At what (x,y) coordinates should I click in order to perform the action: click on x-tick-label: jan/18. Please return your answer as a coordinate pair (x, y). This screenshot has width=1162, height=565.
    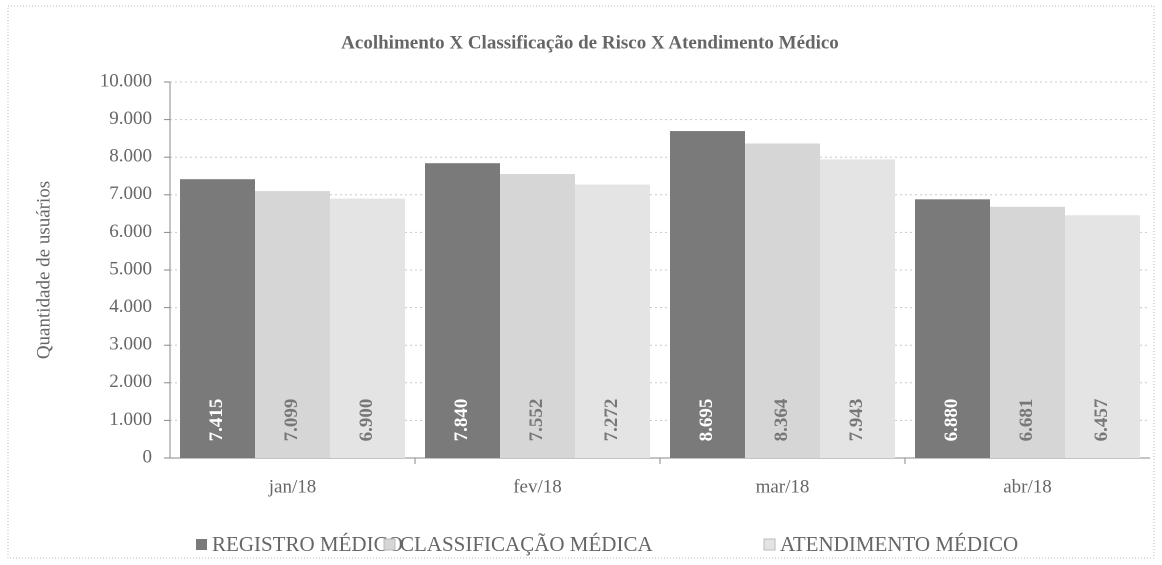
    Looking at the image, I should click on (292, 486).